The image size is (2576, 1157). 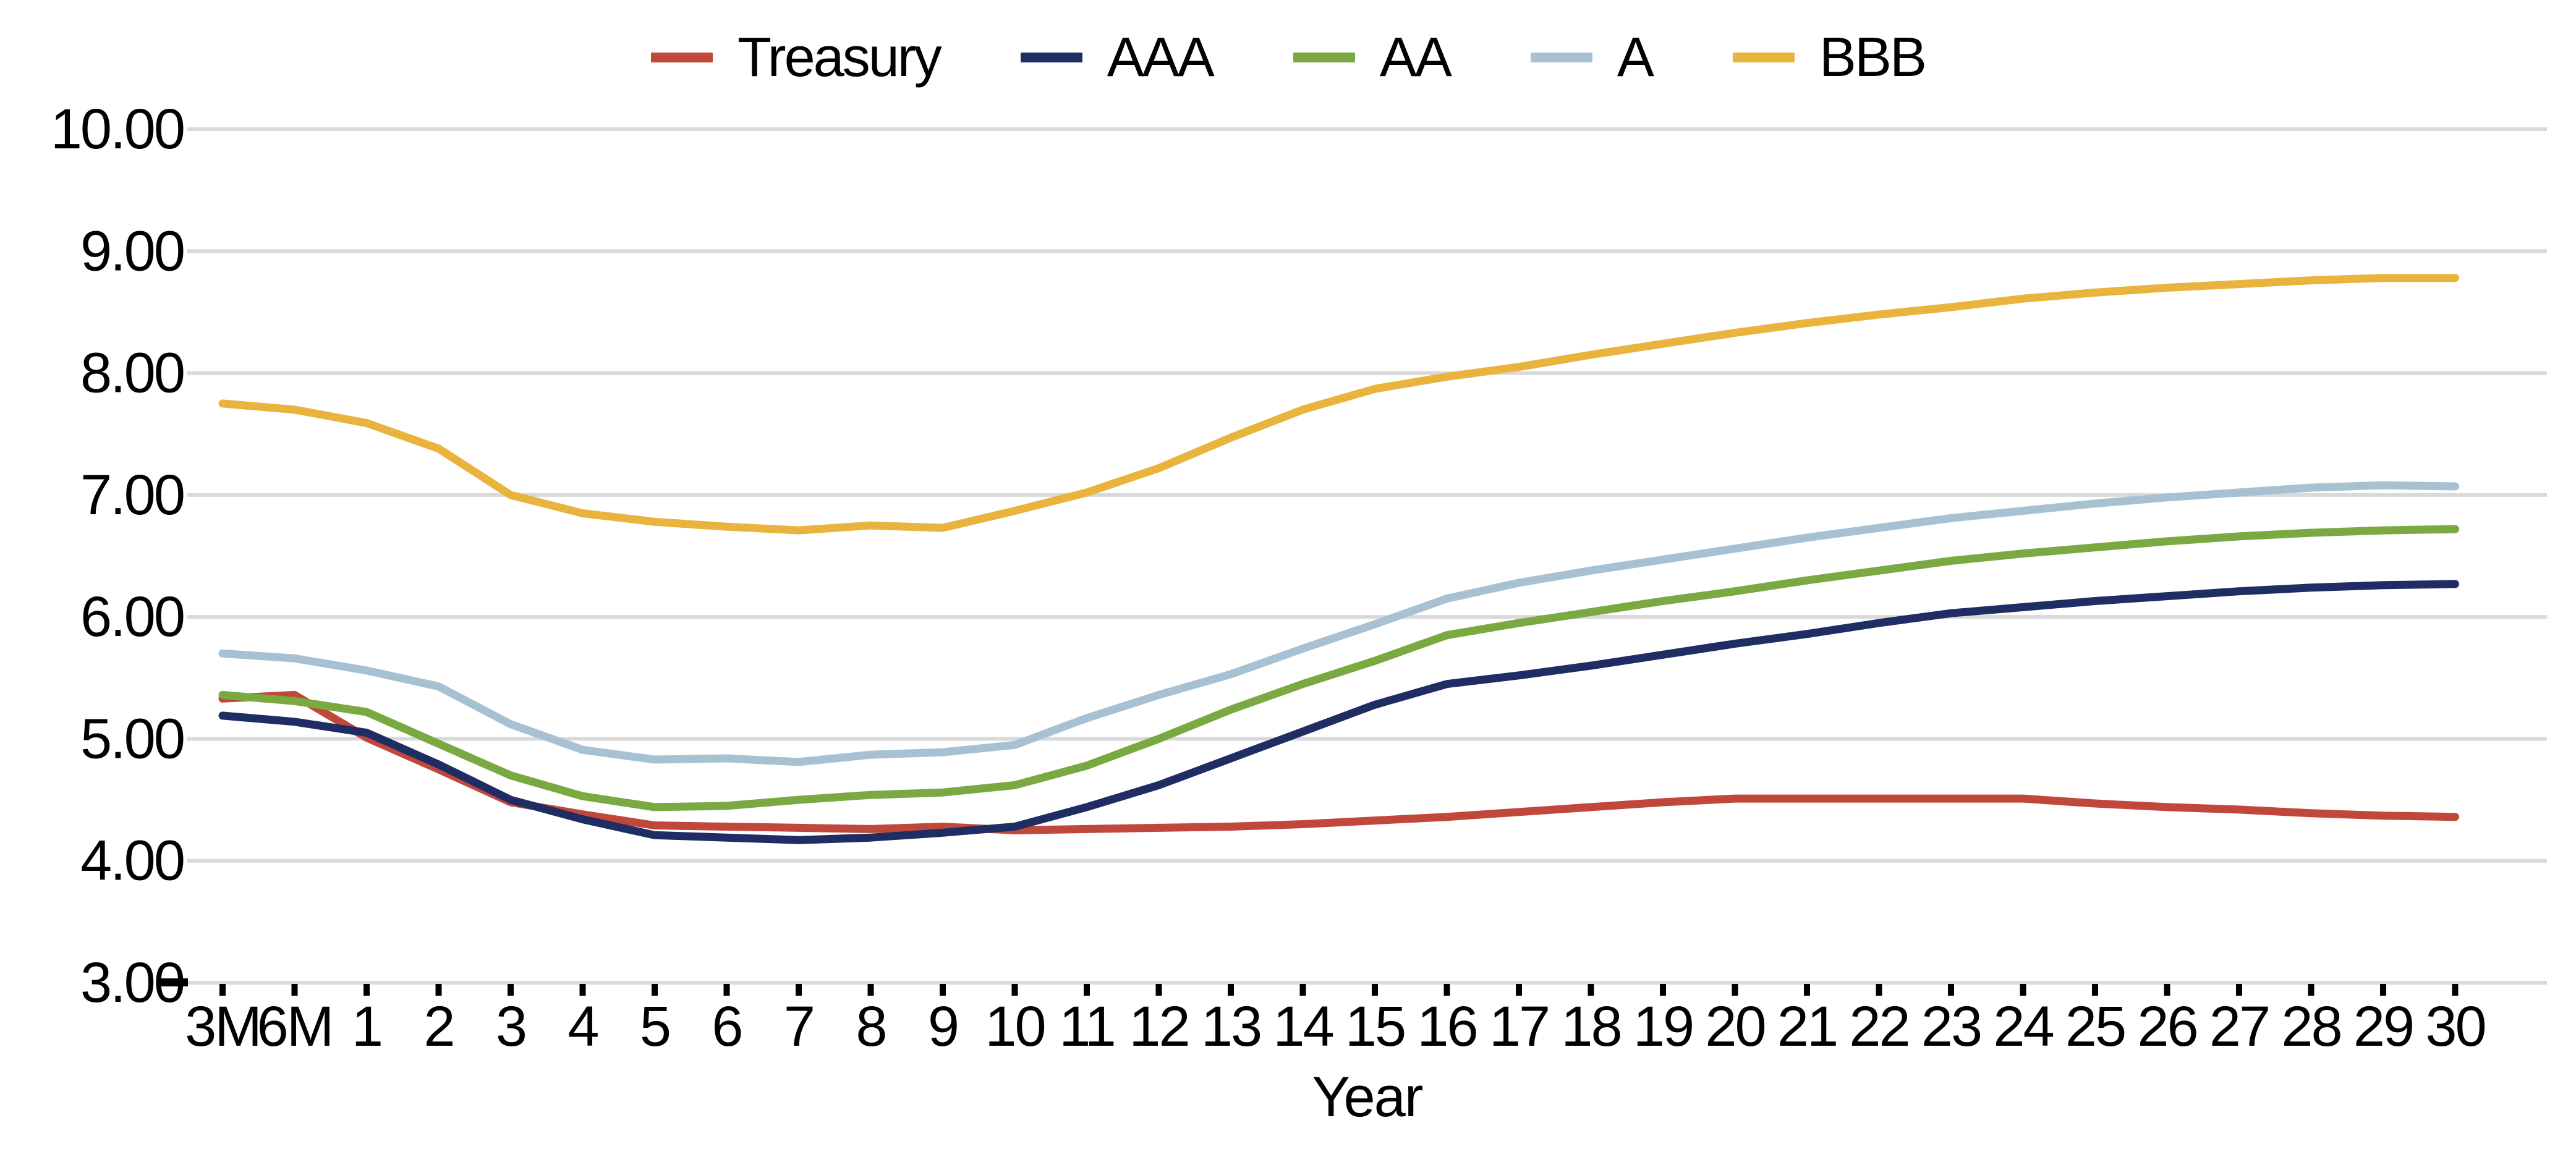 What do you see at coordinates (294, 990) in the screenshot?
I see `x-tick-6M` at bounding box center [294, 990].